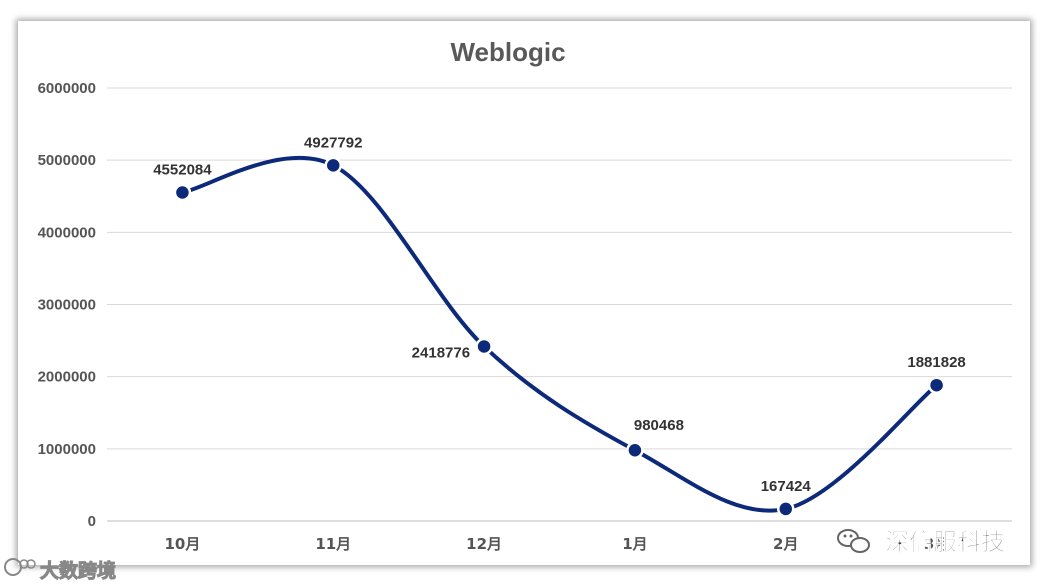 The height and width of the screenshot is (587, 1050). What do you see at coordinates (441, 352) in the screenshot?
I see `data-label: 2418776` at bounding box center [441, 352].